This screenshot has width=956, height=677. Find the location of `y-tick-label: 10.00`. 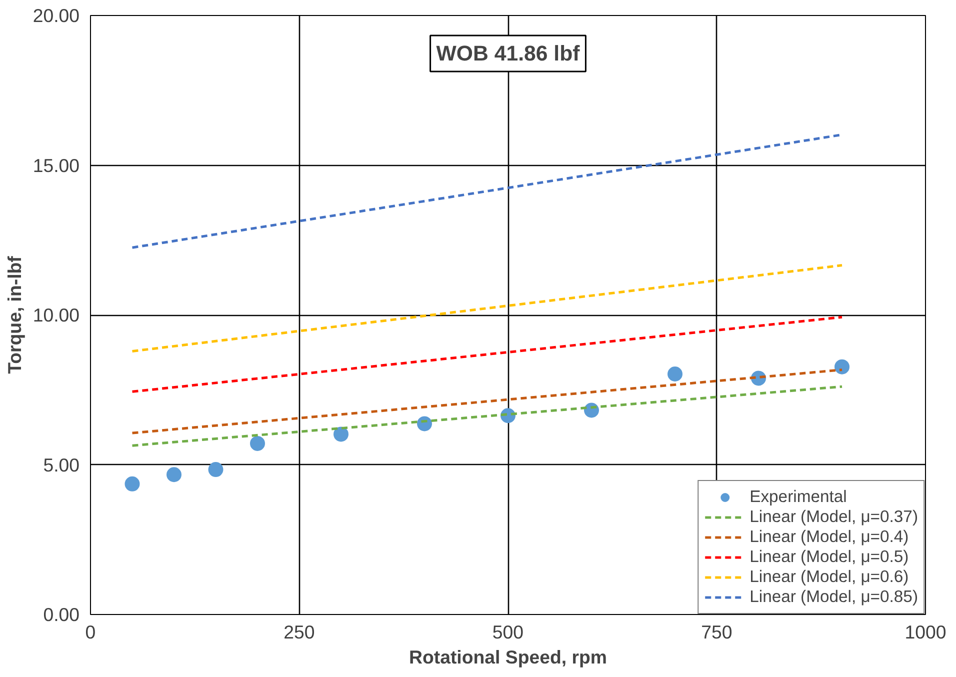

y-tick-label: 10.00 is located at coordinates (56, 315).